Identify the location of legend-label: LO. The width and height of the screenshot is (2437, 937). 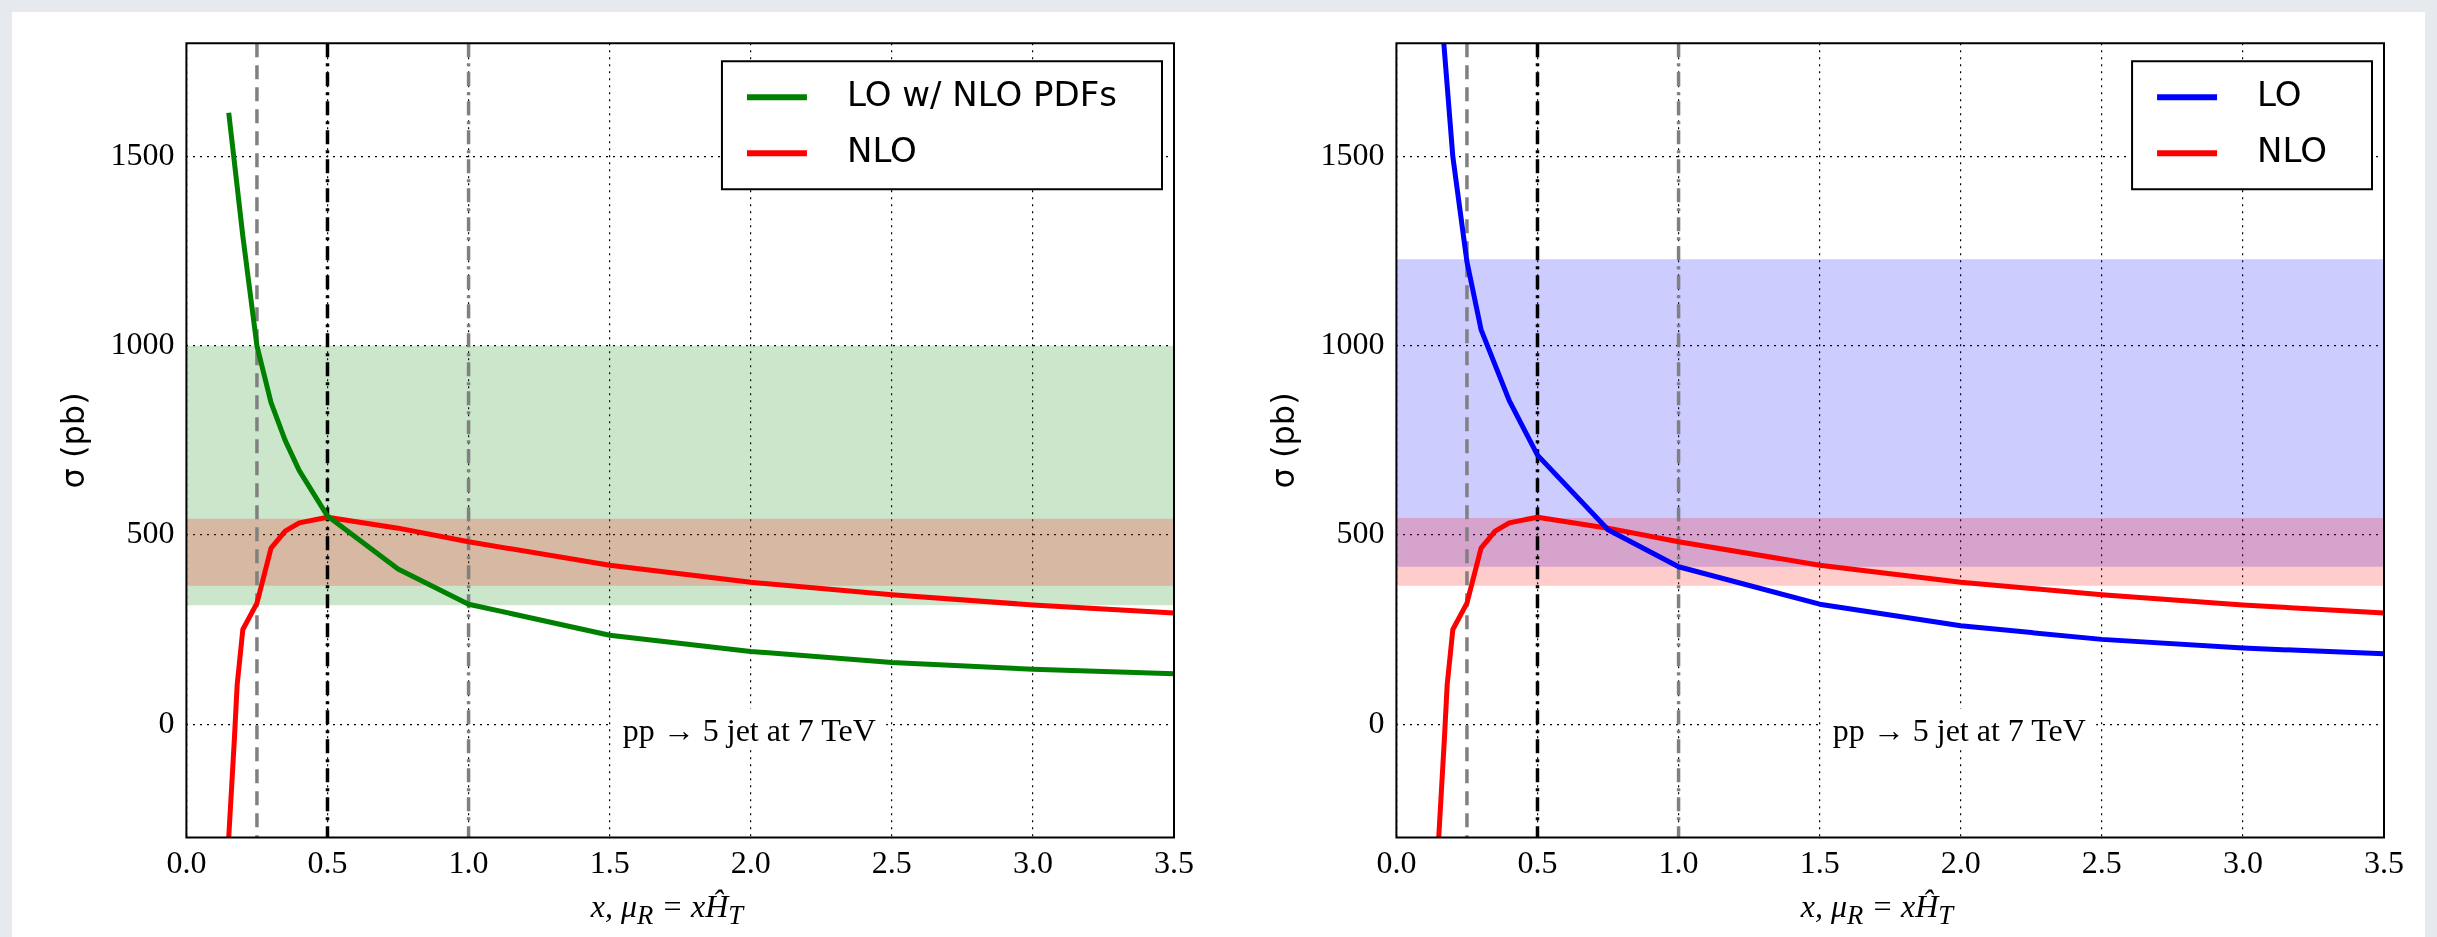
(2279, 94).